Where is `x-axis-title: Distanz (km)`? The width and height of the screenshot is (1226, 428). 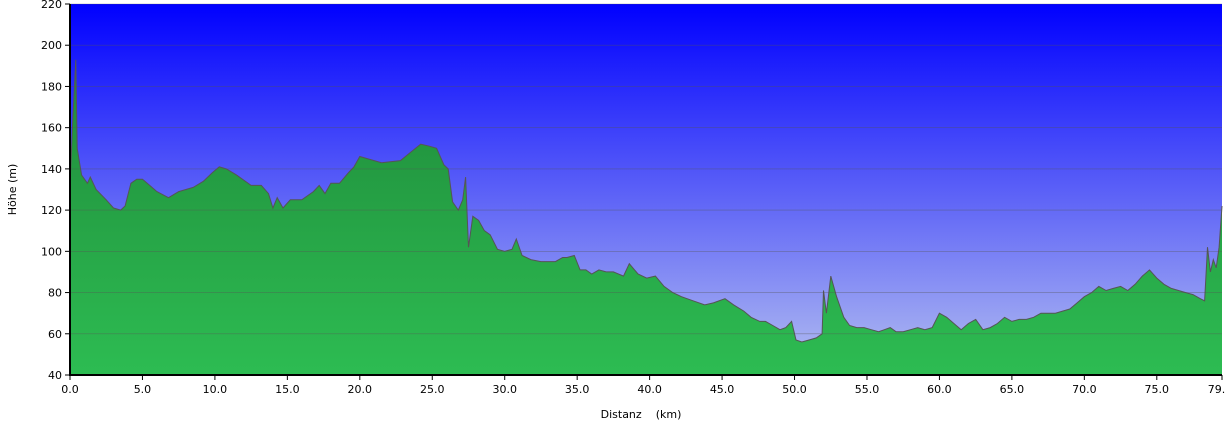 x-axis-title: Distanz (km) is located at coordinates (641, 414).